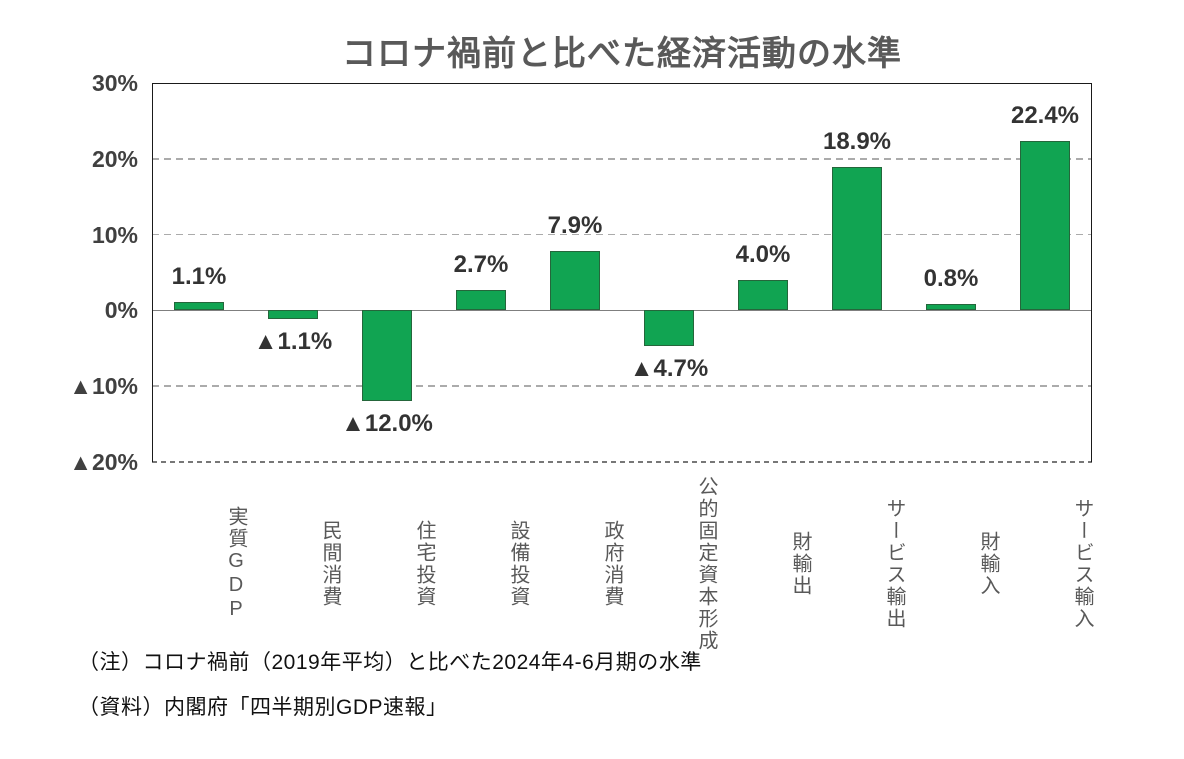 The width and height of the screenshot is (1184, 759). What do you see at coordinates (387, 424) in the screenshot?
I see `bar-value-label: ▲12.0%` at bounding box center [387, 424].